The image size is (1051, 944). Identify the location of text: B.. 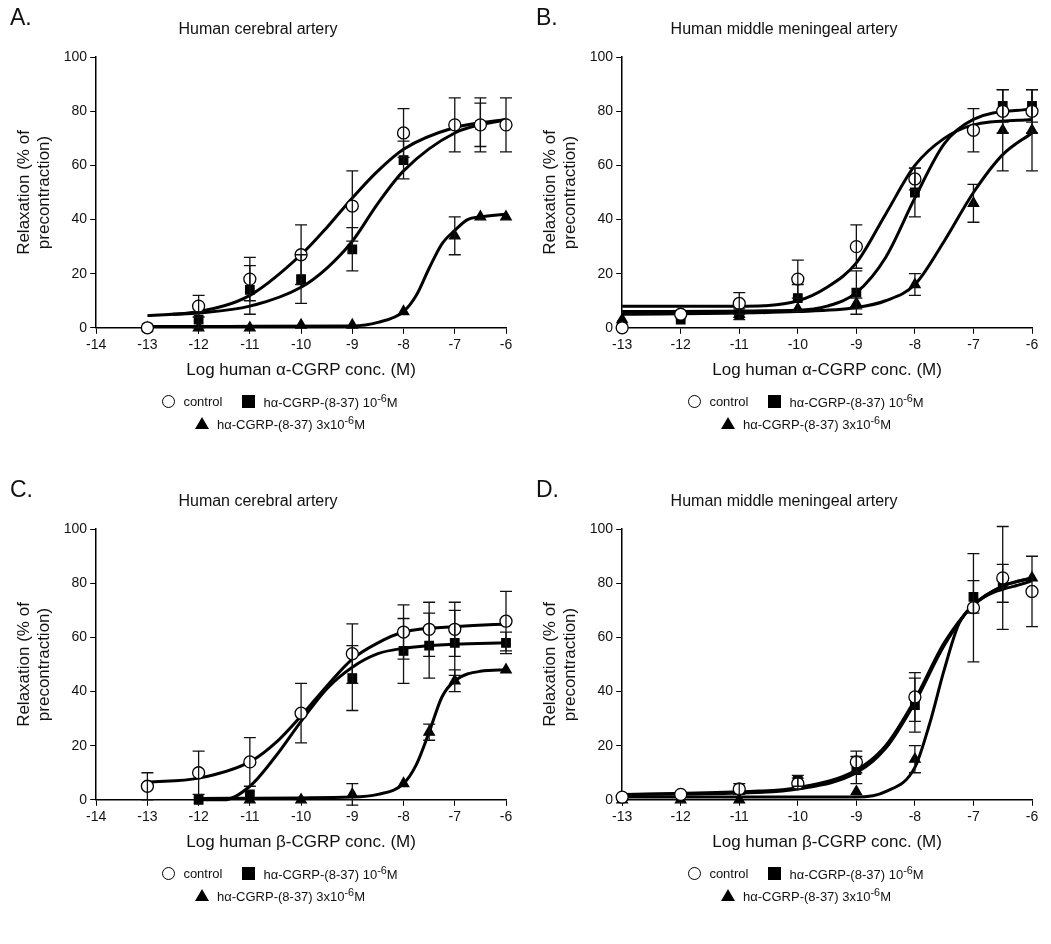
(547, 17).